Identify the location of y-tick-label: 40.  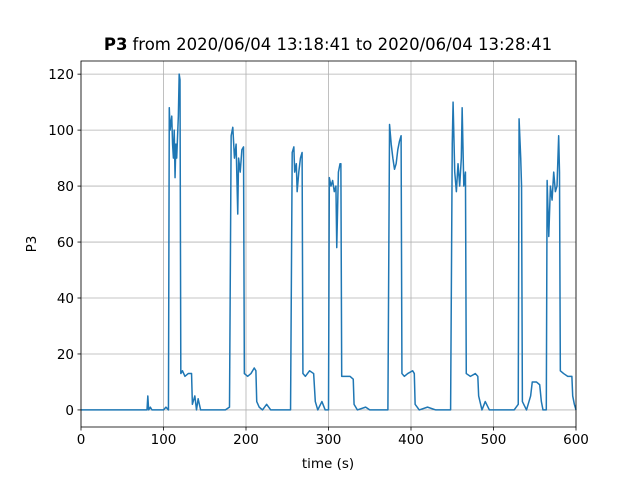
(65, 299).